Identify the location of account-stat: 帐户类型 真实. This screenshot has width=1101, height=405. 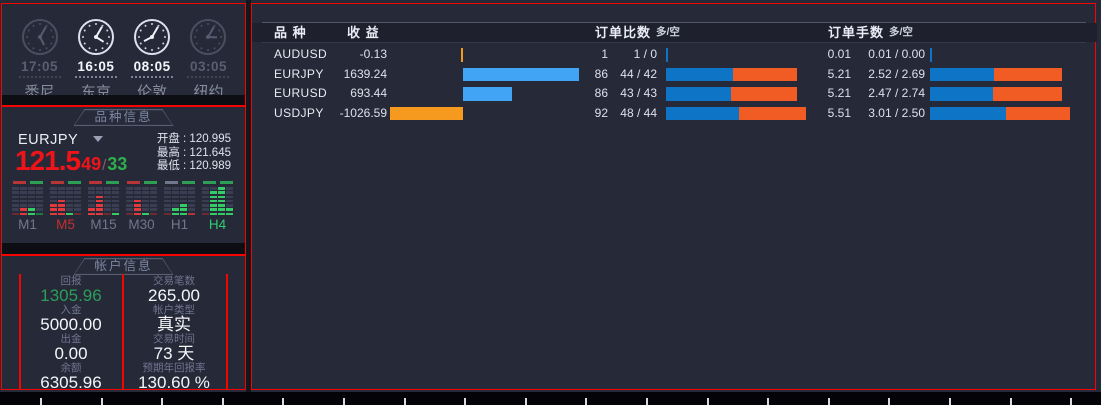
(174, 319).